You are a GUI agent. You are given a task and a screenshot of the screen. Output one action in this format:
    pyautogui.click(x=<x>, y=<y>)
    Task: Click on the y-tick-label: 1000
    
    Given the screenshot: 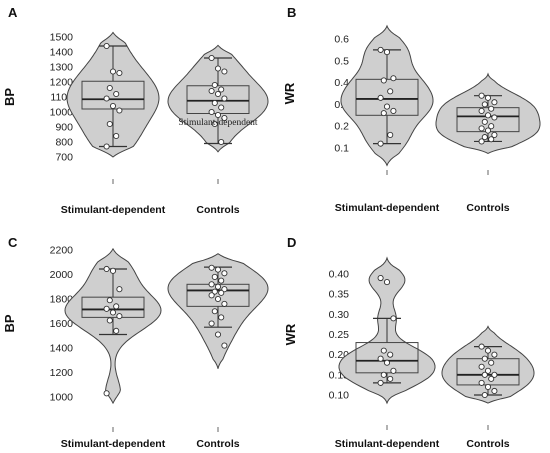 What is the action you would take?
    pyautogui.click(x=62, y=398)
    